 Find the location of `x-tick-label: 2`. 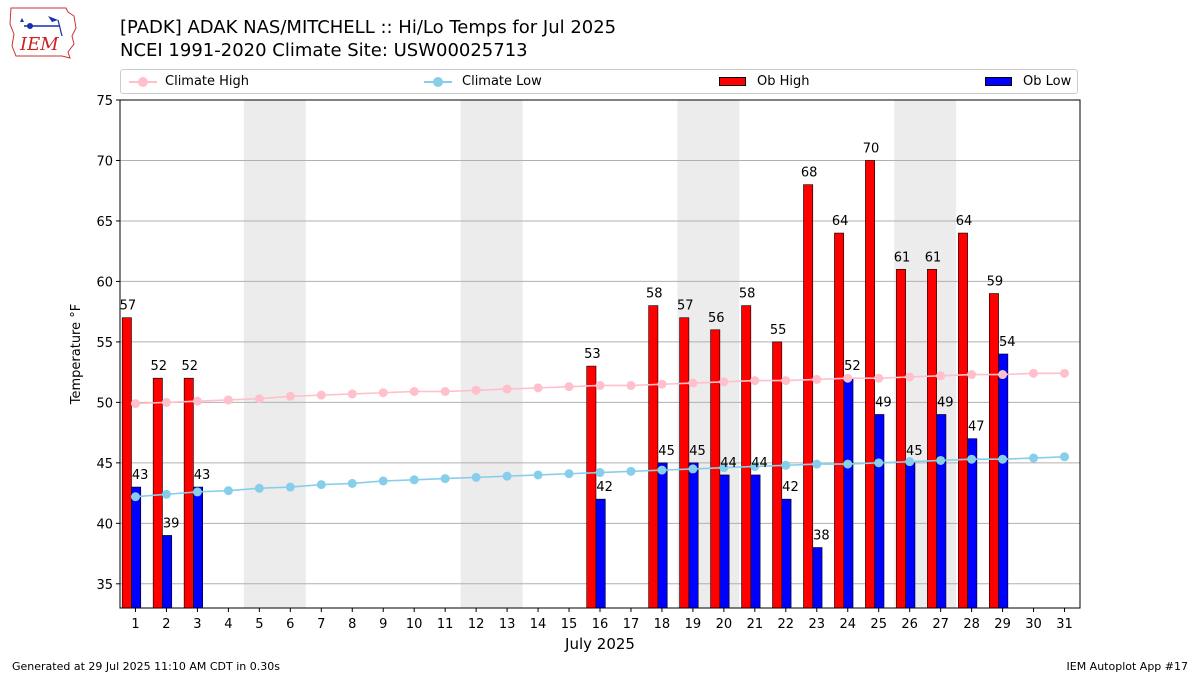

x-tick-label: 2 is located at coordinates (166, 624).